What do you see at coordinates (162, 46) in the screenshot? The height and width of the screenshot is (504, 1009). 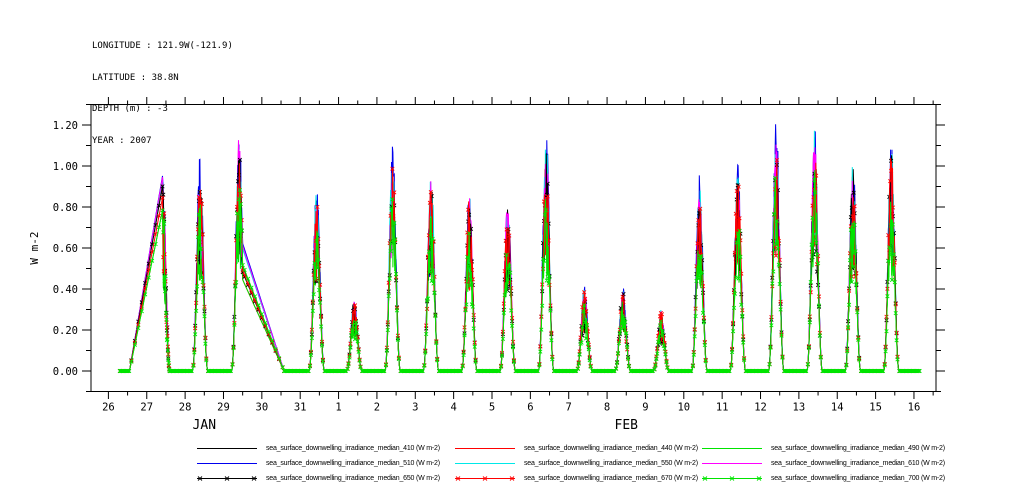 I see `header-longitude: LONGITUDE : 121.9W(-121.9)` at bounding box center [162, 46].